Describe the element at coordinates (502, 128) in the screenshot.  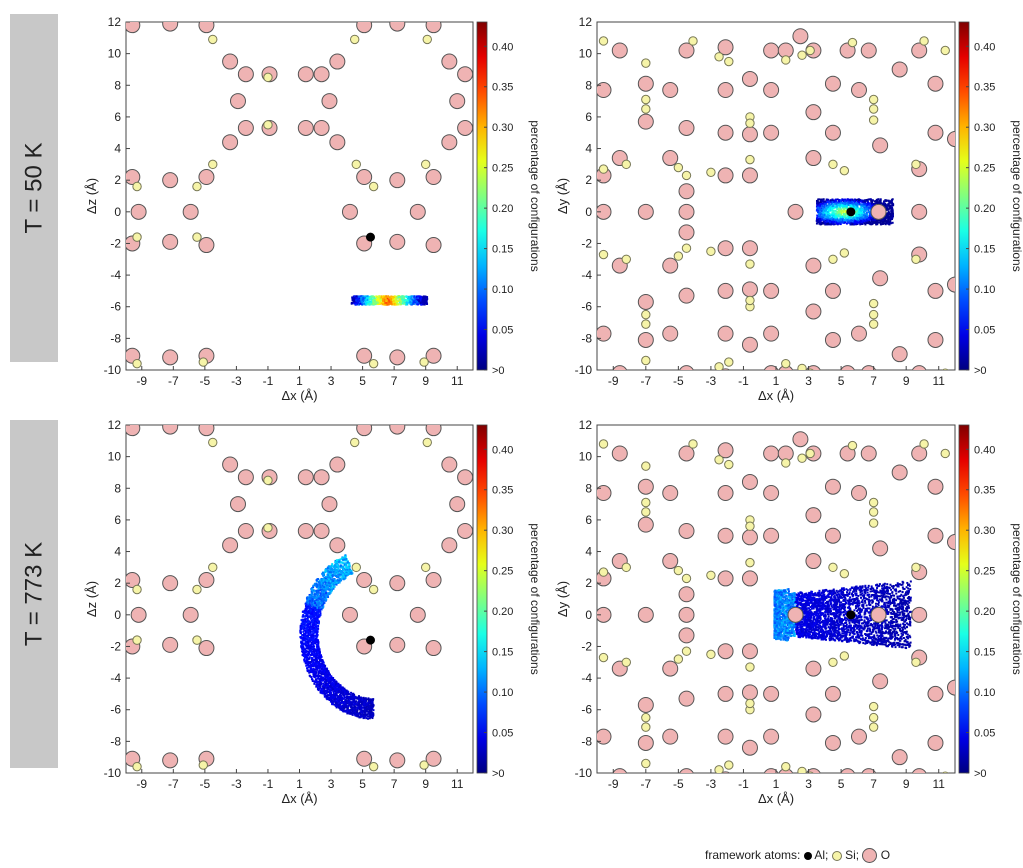
I see `colorbar-tick-label: 0.30` at that location.